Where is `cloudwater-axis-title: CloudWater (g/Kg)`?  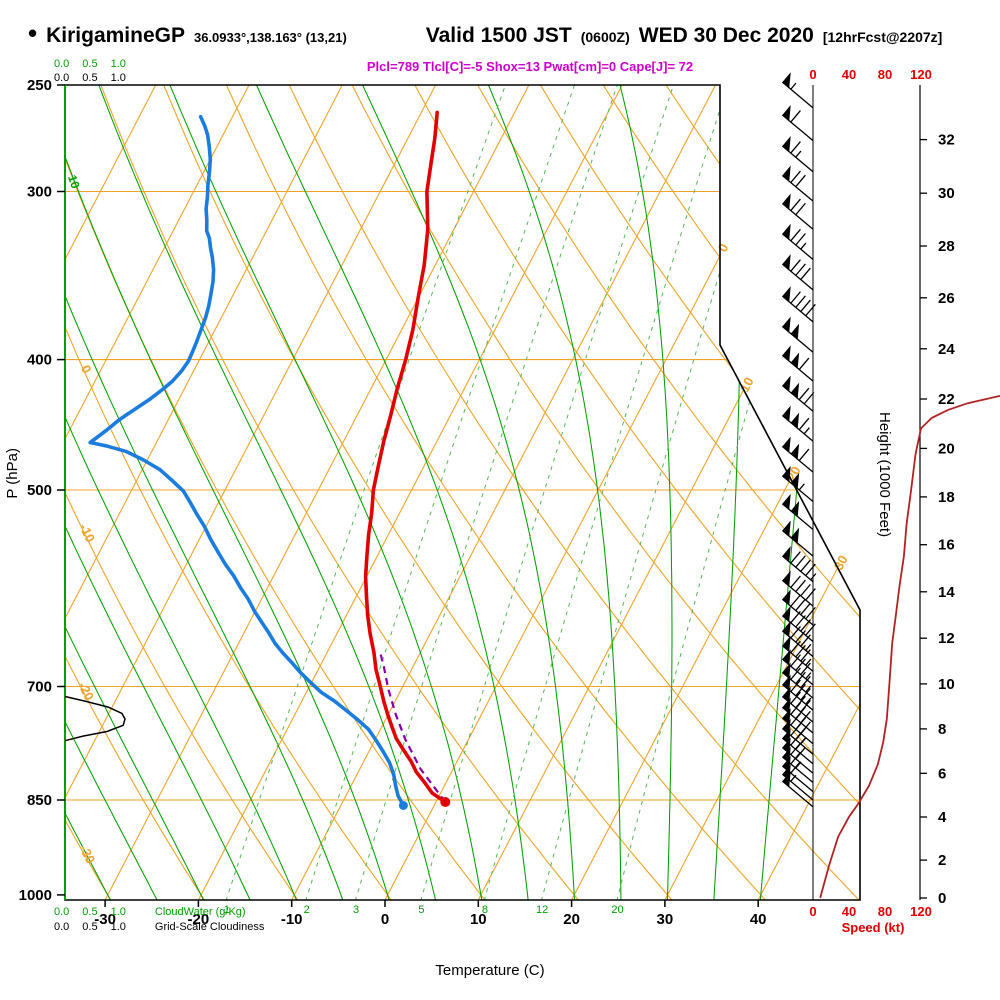 cloudwater-axis-title: CloudWater (g/Kg) is located at coordinates (200, 912).